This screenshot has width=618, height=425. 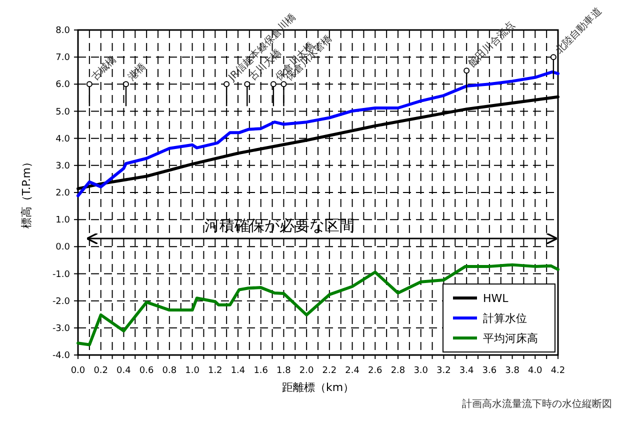 What do you see at coordinates (61, 329) in the screenshot?
I see `ytick: -3.0` at bounding box center [61, 329].